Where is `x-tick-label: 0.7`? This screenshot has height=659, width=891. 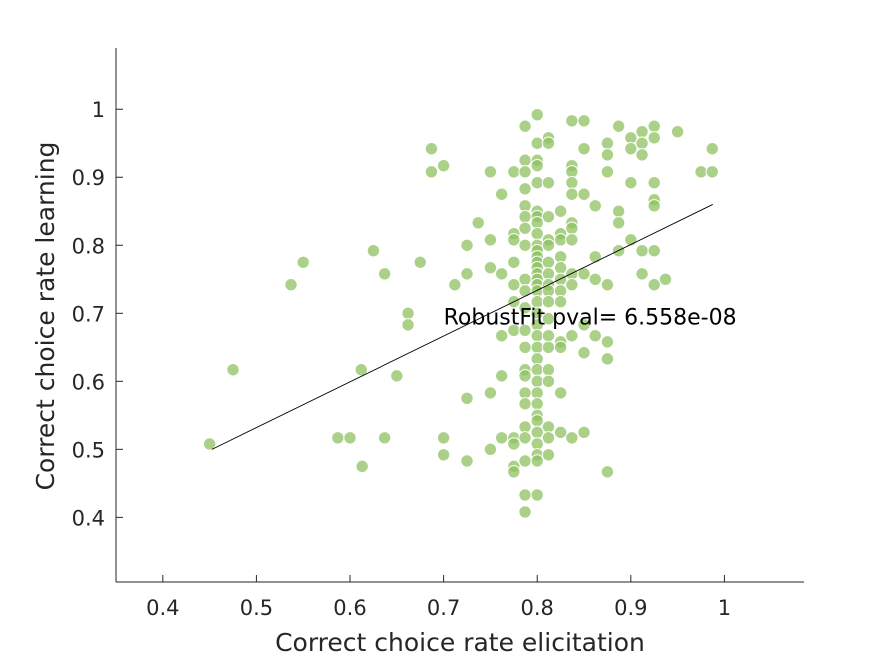
x-tick-label: 0.7 is located at coordinates (443, 608).